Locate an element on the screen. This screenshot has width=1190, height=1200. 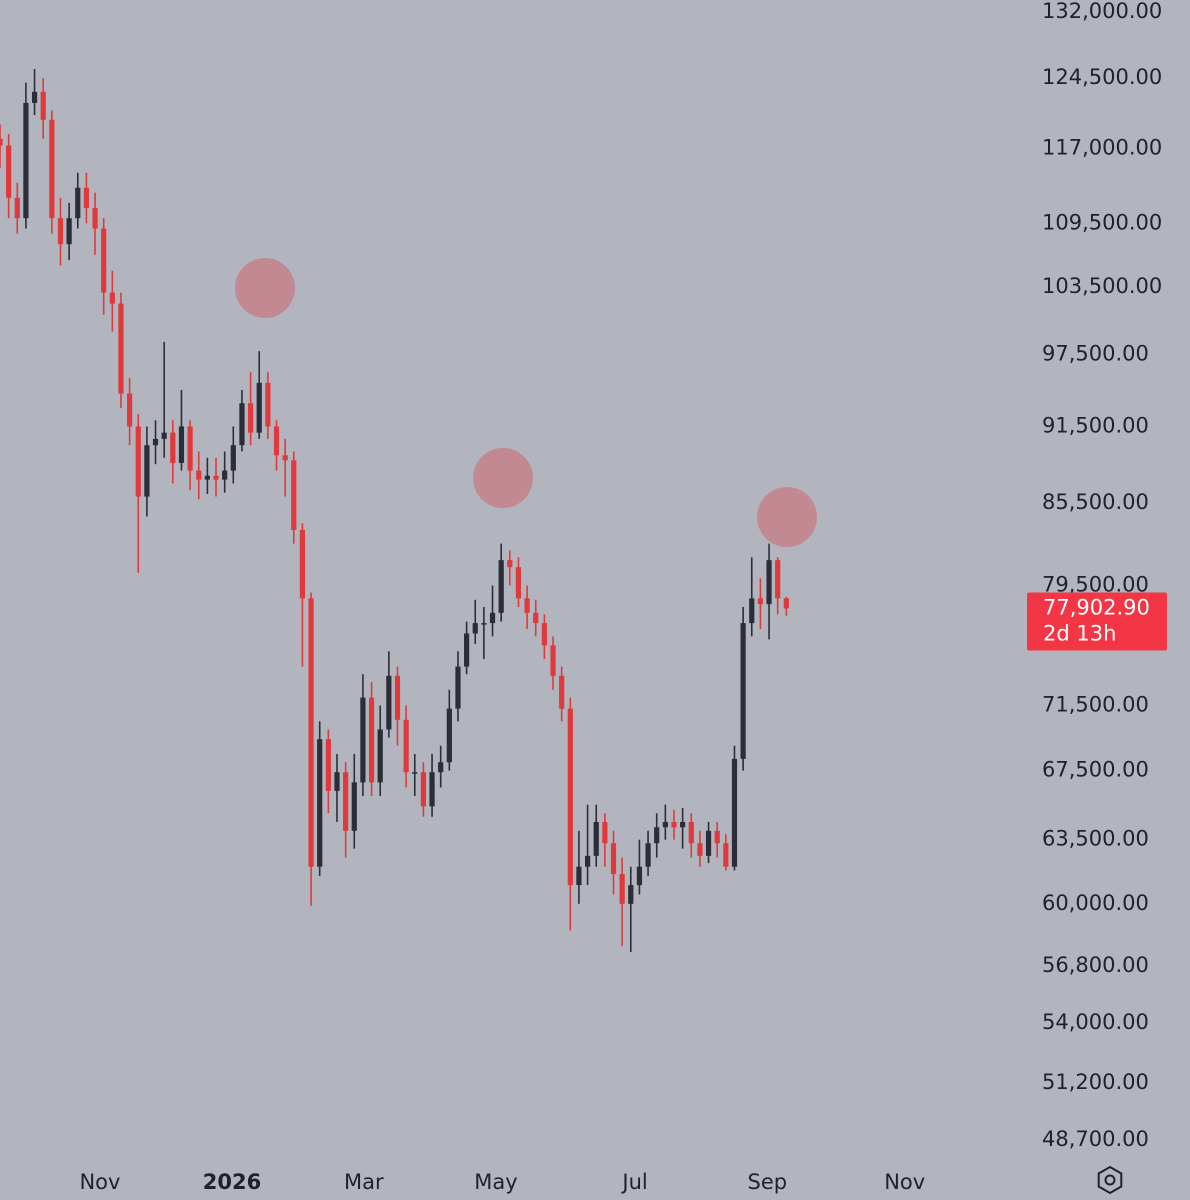
last-price-label: 77,902.90 is located at coordinates (1096, 607).